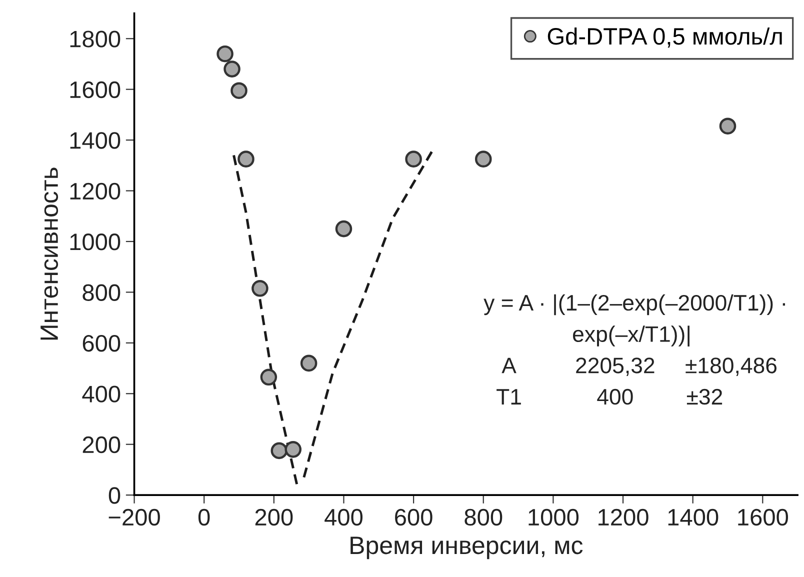 Image resolution: width=804 pixels, height=577 pixels. Describe the element at coordinates (615, 367) in the screenshot. I see `annotation: 2205,32` at that location.